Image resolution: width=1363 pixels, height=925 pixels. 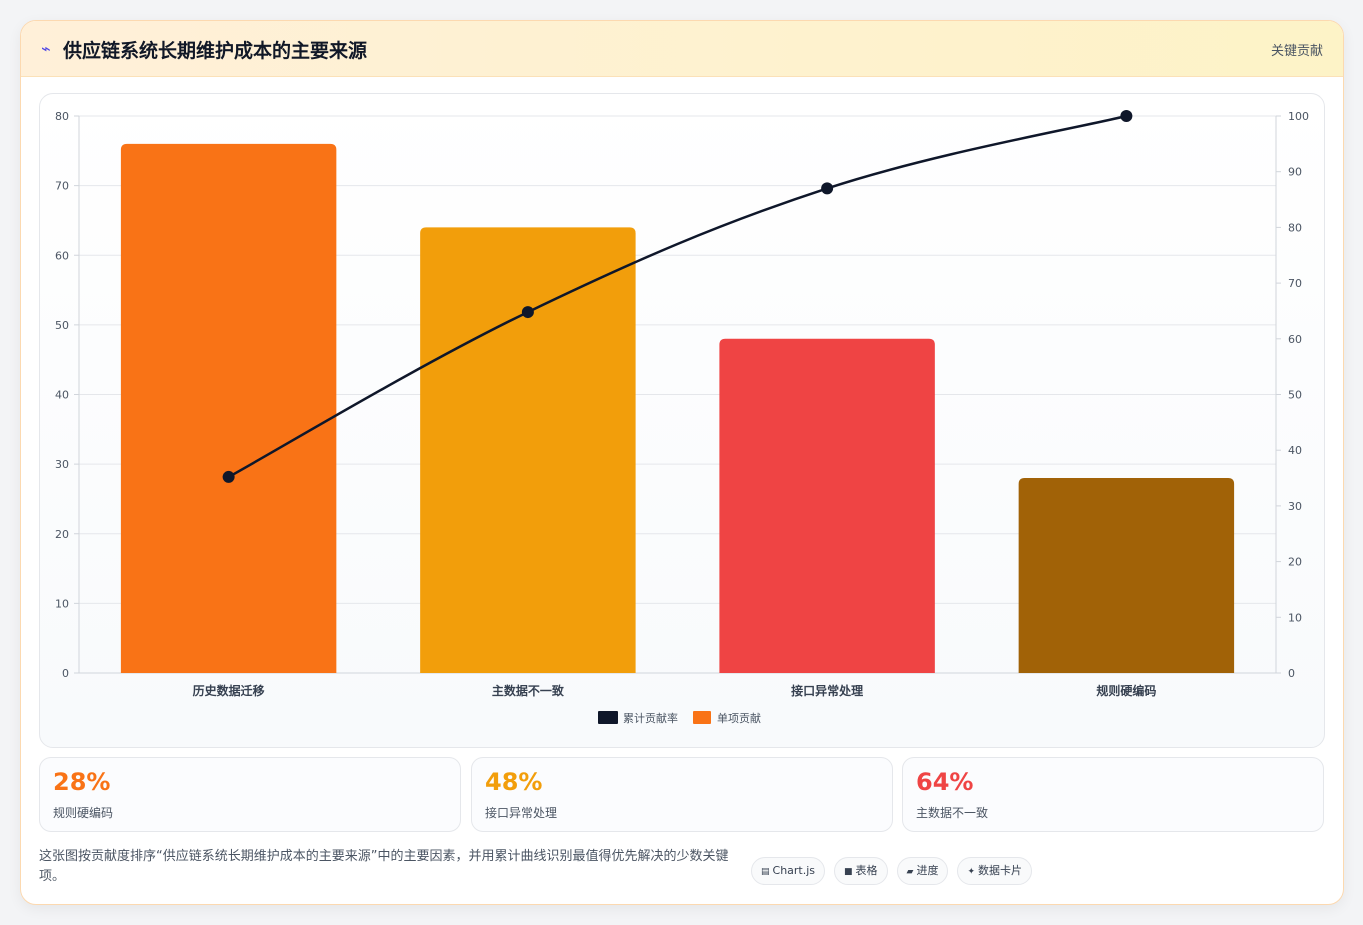 I want to click on sparkle-icon: ✦, so click(x=971, y=872).